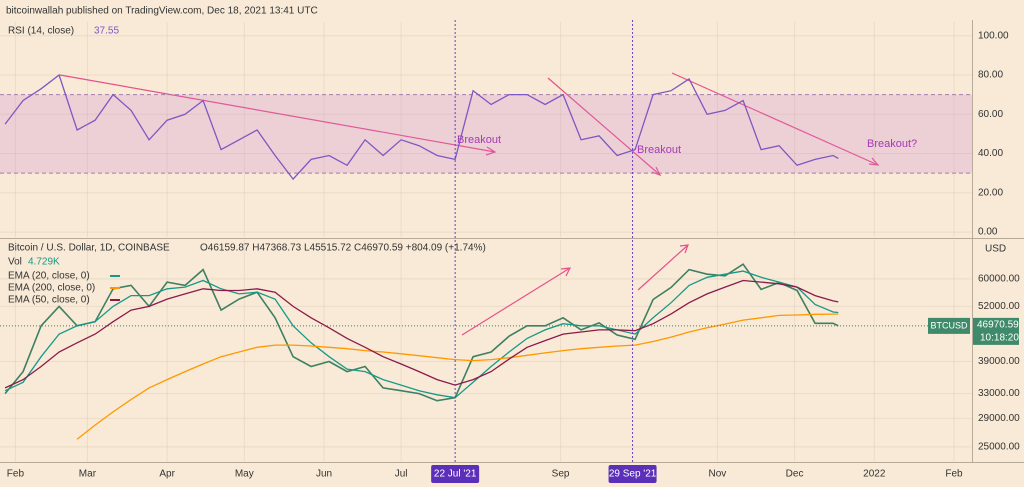 The height and width of the screenshot is (487, 1024). I want to click on currency: USD, so click(995, 249).